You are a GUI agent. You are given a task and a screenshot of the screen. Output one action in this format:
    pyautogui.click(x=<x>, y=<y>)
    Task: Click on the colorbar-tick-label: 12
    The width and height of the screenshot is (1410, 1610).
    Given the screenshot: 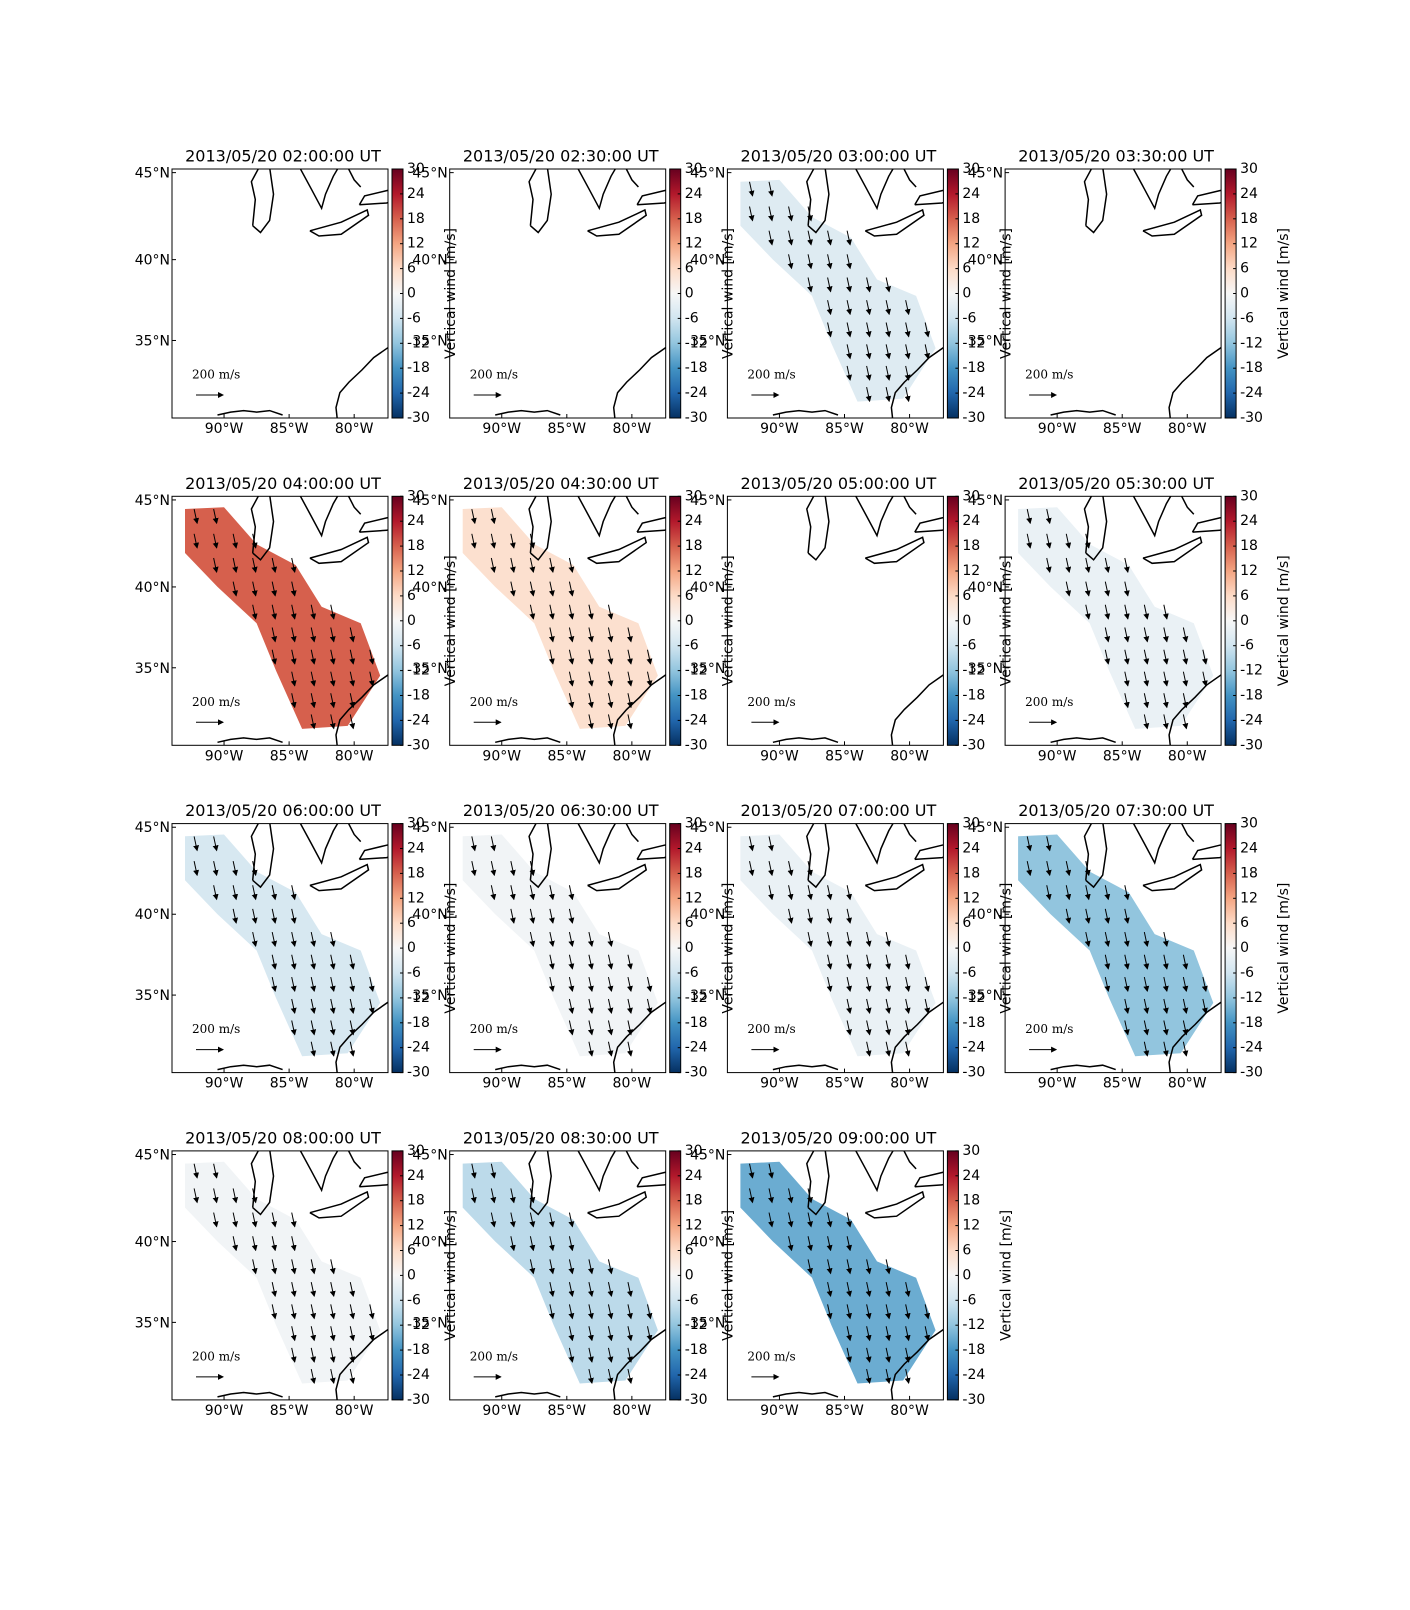 What is the action you would take?
    pyautogui.click(x=694, y=898)
    